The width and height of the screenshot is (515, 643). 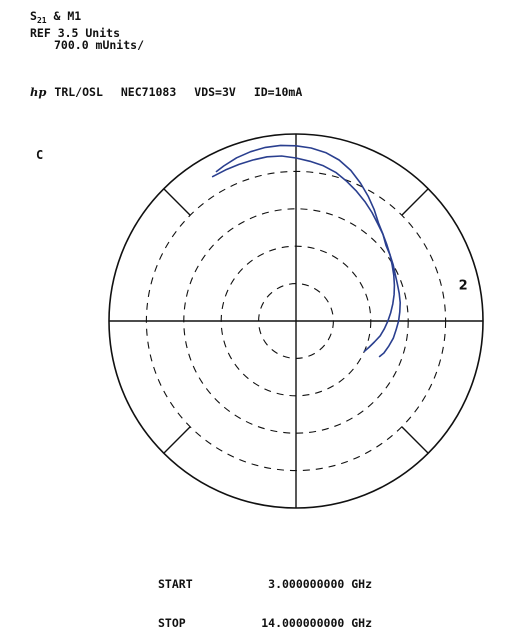 What do you see at coordinates (487, 278) in the screenshot?
I see `marker-group: 12` at bounding box center [487, 278].